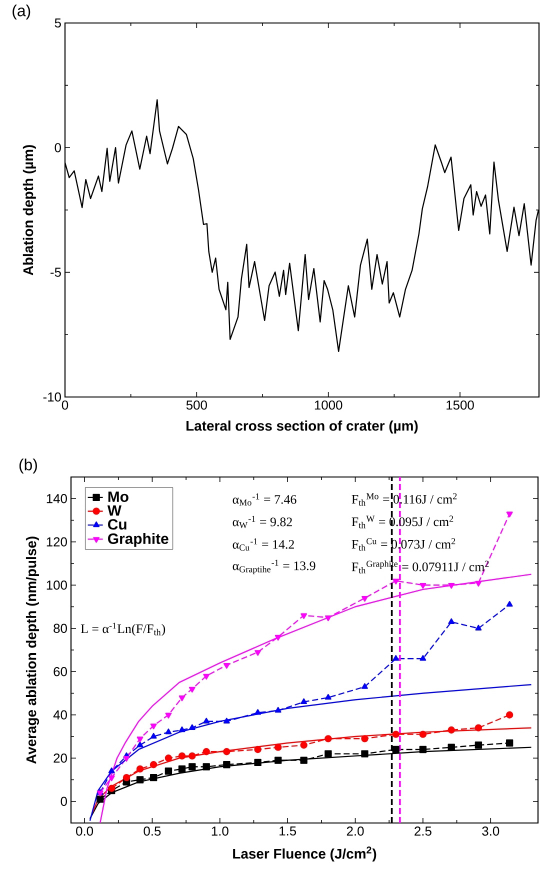  What do you see at coordinates (288, 831) in the screenshot?
I see `x-tick-label: 1.5` at bounding box center [288, 831].